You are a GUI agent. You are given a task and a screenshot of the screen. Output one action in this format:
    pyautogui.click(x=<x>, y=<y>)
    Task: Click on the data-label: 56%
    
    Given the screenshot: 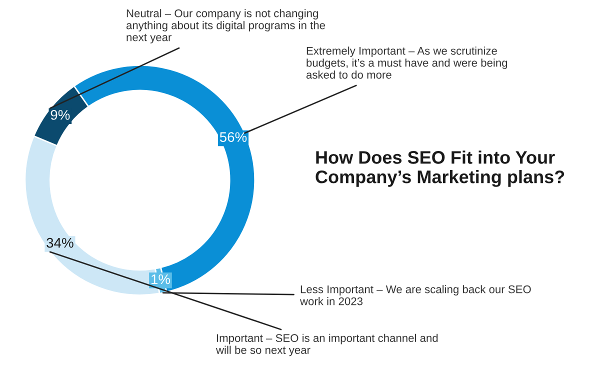 What is the action you would take?
    pyautogui.click(x=233, y=137)
    